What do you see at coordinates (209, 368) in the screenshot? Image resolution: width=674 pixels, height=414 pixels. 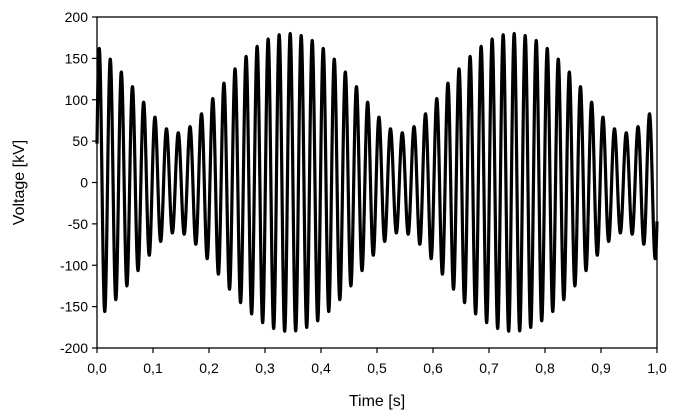 I see `x-tick-label: 0,2` at bounding box center [209, 368].